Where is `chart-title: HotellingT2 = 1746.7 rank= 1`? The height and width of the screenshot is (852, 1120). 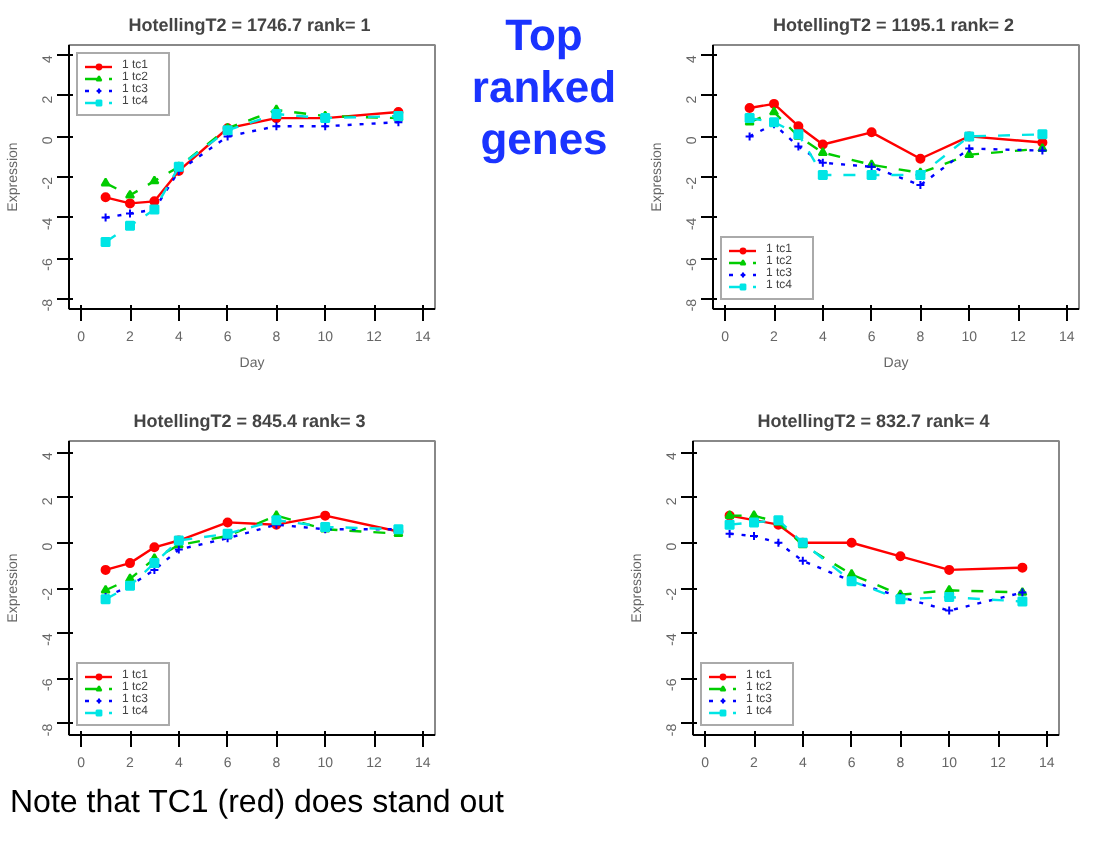 chart-title: HotellingT2 = 1746.7 rank= 1 is located at coordinates (249, 25).